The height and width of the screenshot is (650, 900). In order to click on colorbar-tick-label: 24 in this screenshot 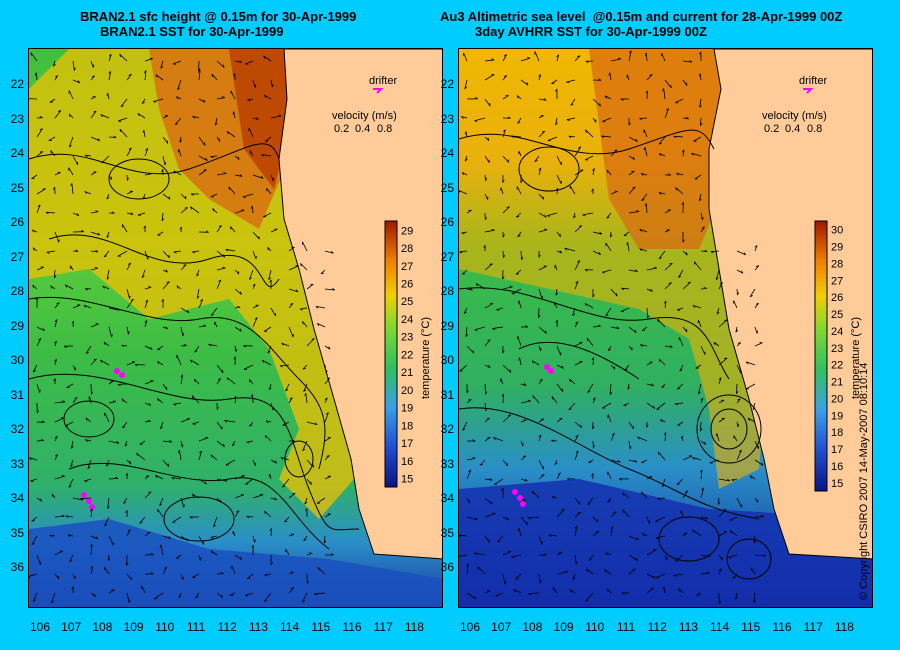, I will do `click(407, 320)`.